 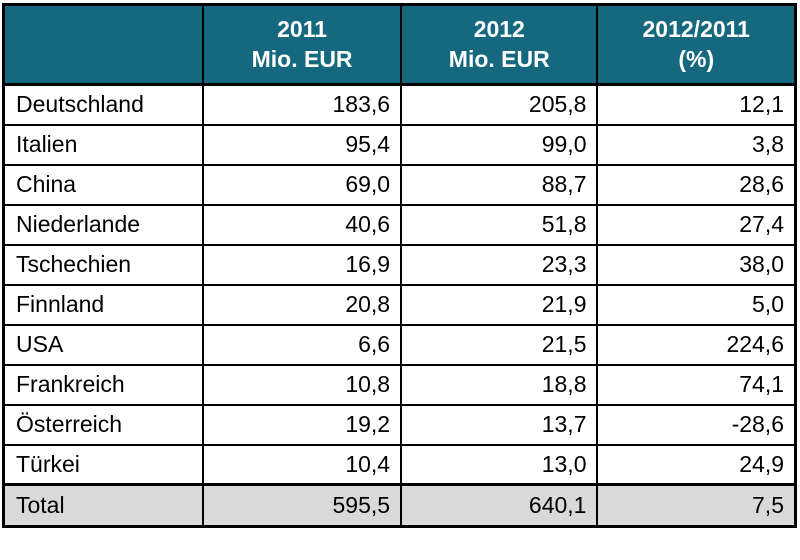 I want to click on value-2012: 88,7, so click(x=499, y=184).